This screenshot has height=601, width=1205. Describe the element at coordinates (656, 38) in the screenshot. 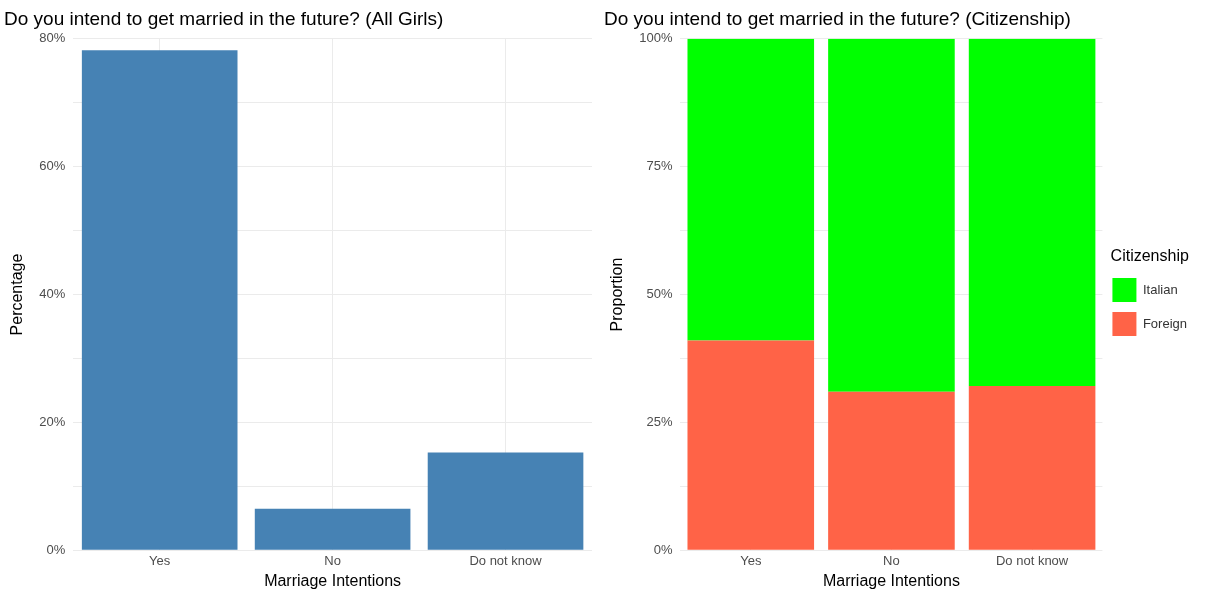

I see `y-tick-label: 100%` at that location.